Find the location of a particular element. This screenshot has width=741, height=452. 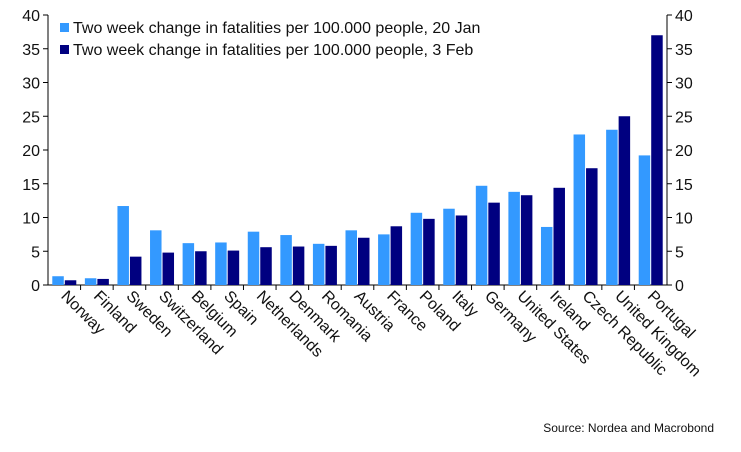

right-y-axis: 0 5 10 15 20 25 30 35 40 is located at coordinates (680, 151).